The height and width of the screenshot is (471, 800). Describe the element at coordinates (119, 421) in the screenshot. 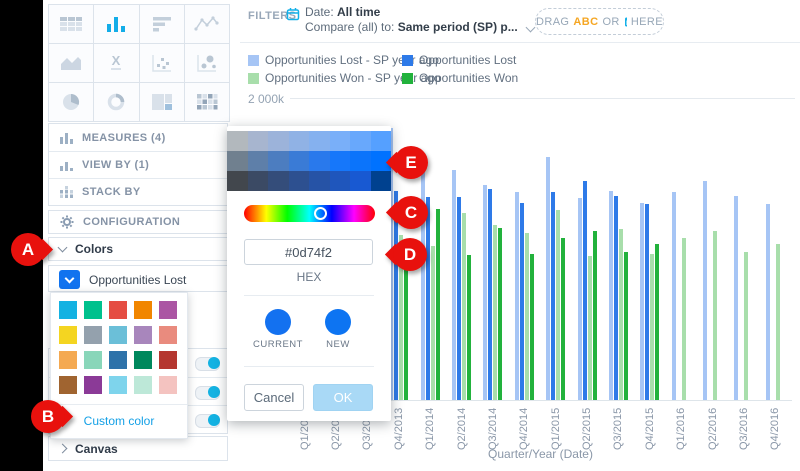

I see `custom-color-link: Custom color` at that location.